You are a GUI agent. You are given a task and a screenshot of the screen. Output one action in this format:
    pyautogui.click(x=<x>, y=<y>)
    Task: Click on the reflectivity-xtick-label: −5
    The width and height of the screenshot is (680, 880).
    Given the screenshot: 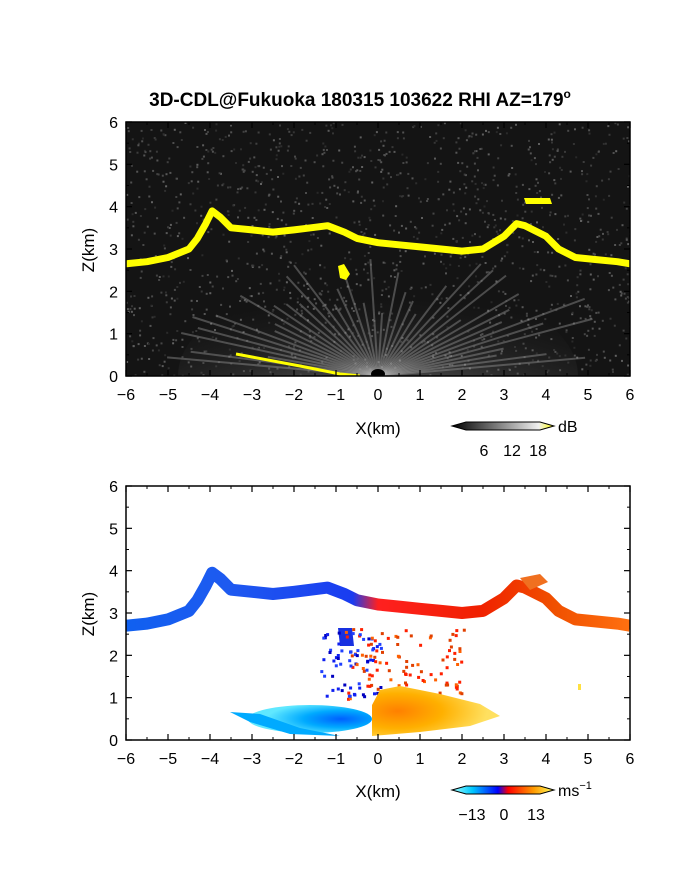 What is the action you would take?
    pyautogui.click(x=168, y=395)
    